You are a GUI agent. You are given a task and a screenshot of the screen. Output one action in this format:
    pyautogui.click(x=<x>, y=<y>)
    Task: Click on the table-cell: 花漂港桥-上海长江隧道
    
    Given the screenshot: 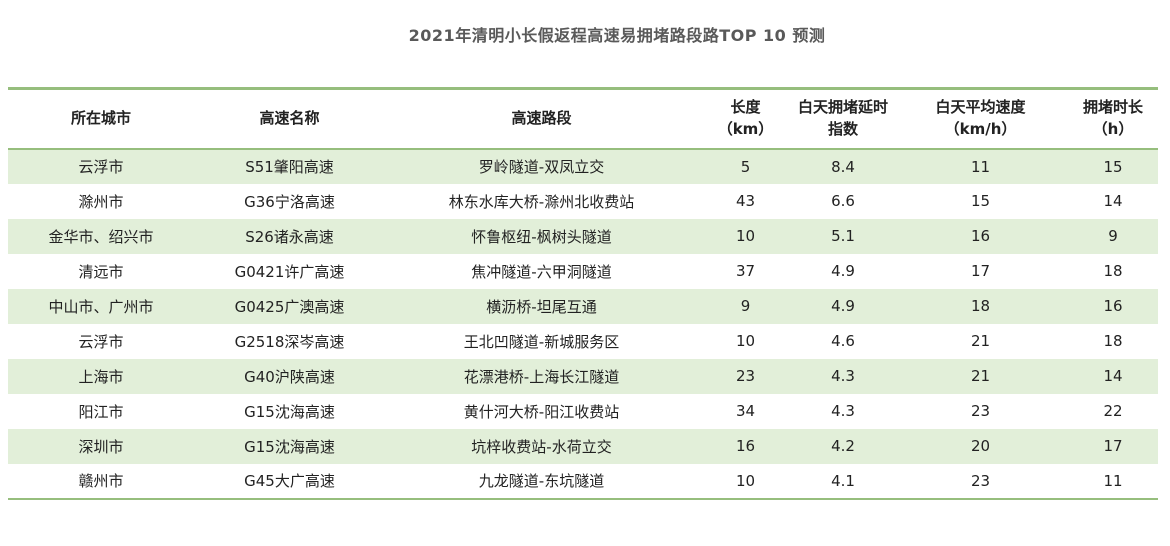 What is the action you would take?
    pyautogui.click(x=541, y=376)
    